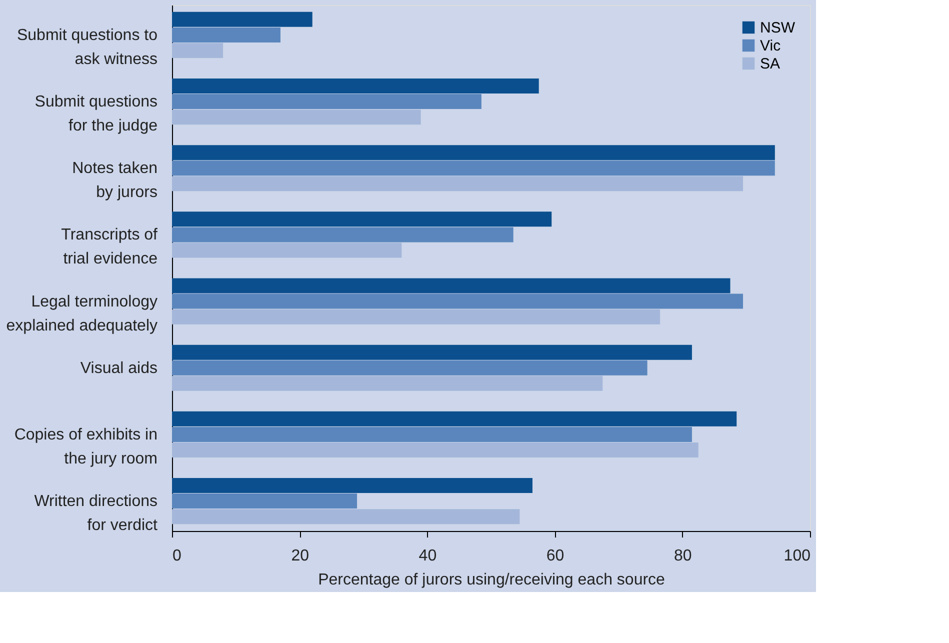  What do you see at coordinates (427, 556) in the screenshot?
I see `x-tick-label: 40` at bounding box center [427, 556].